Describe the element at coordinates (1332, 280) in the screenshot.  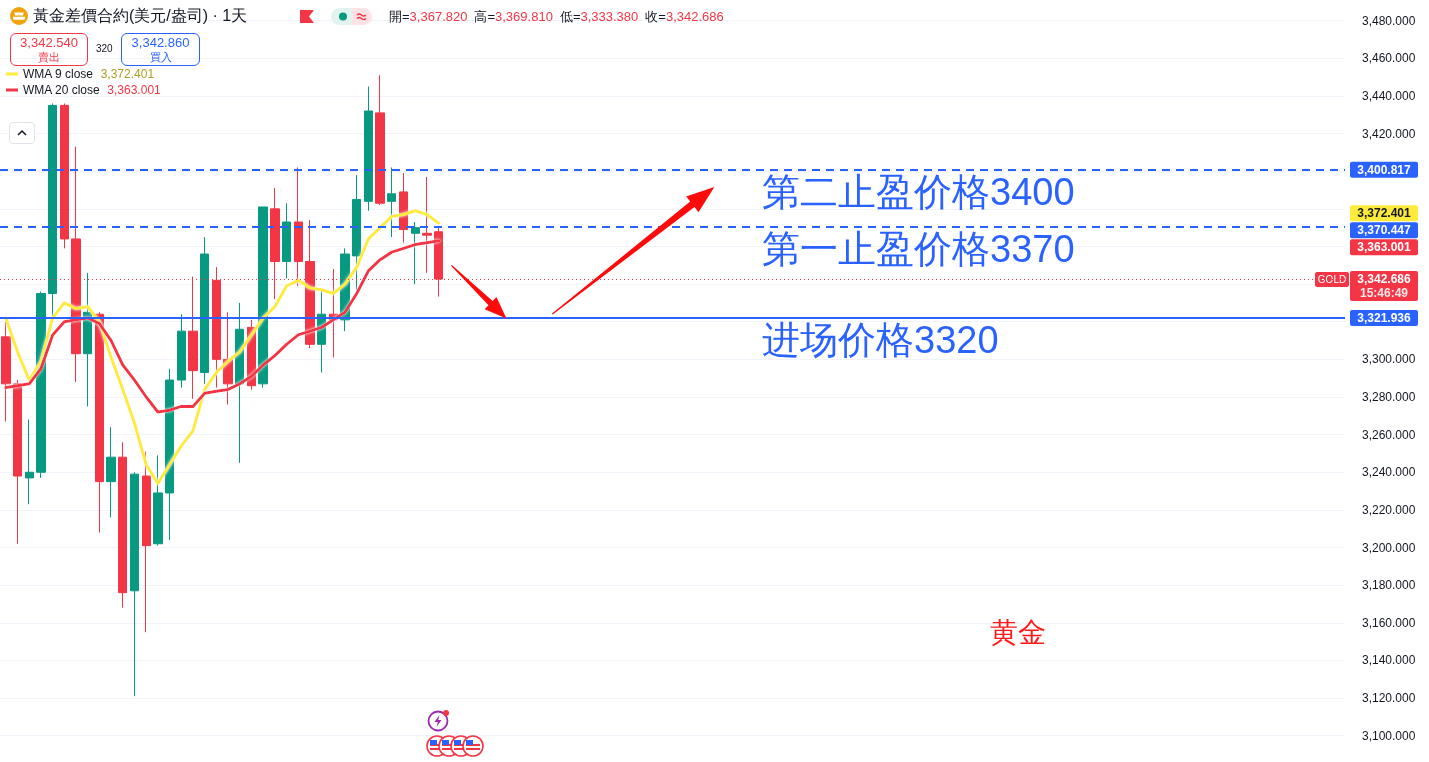
I see `ref-line-label: GOLD` at that location.